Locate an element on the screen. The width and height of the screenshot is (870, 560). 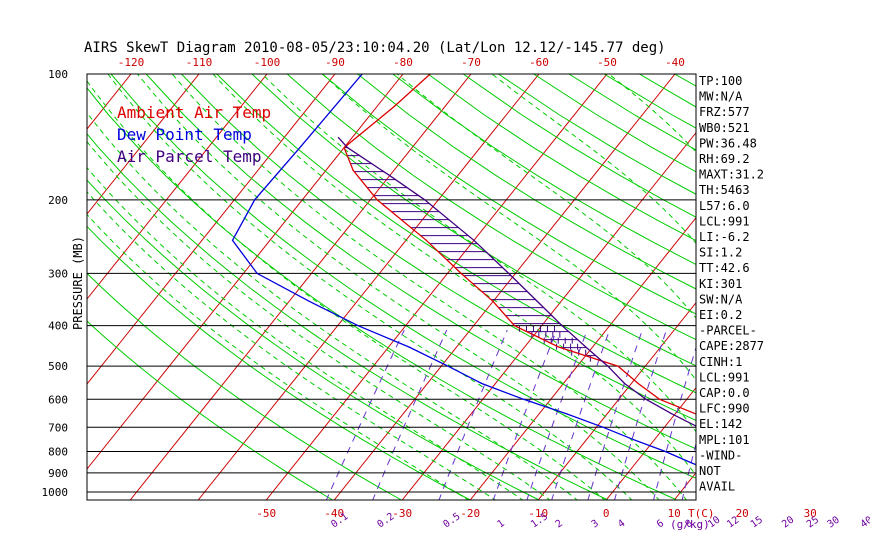
mixing-ratio-label: 40 is located at coordinates (864, 523).